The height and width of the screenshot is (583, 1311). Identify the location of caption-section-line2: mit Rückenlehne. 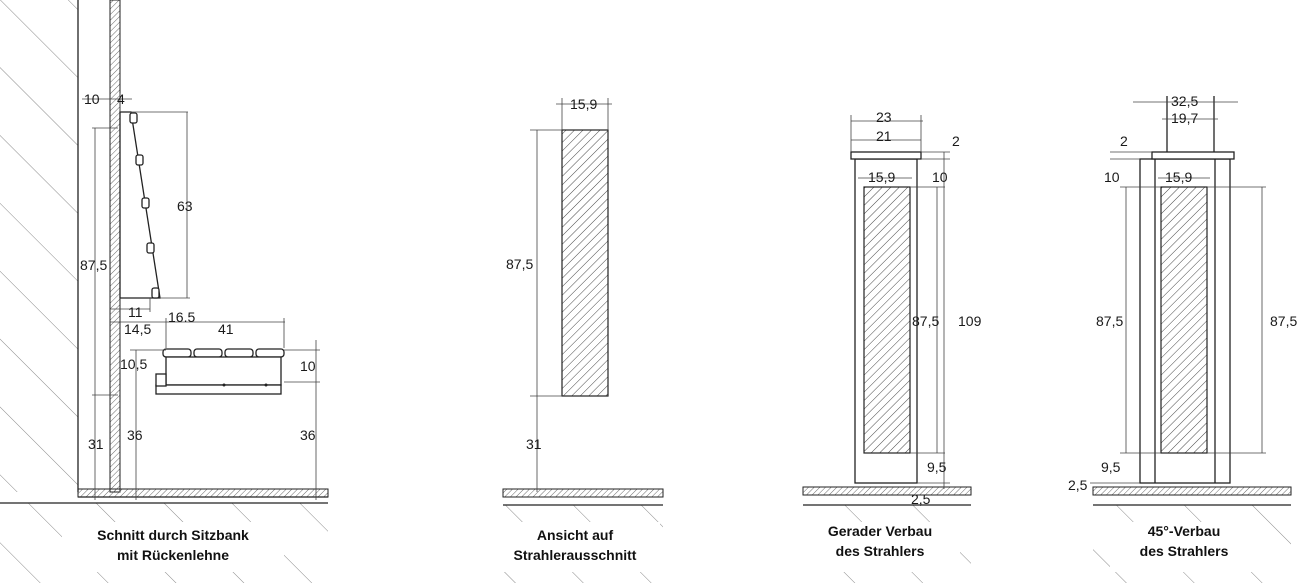
(173, 555).